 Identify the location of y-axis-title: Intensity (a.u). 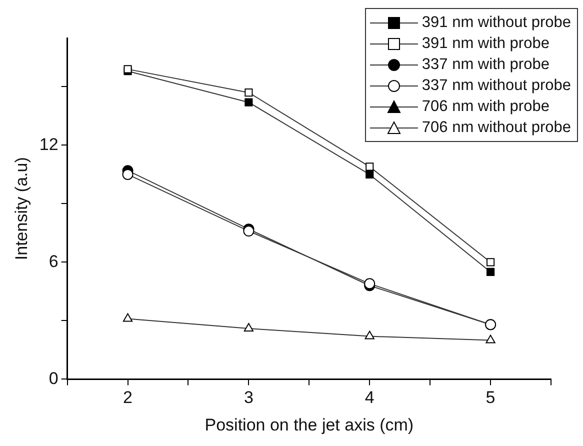
(21, 208).